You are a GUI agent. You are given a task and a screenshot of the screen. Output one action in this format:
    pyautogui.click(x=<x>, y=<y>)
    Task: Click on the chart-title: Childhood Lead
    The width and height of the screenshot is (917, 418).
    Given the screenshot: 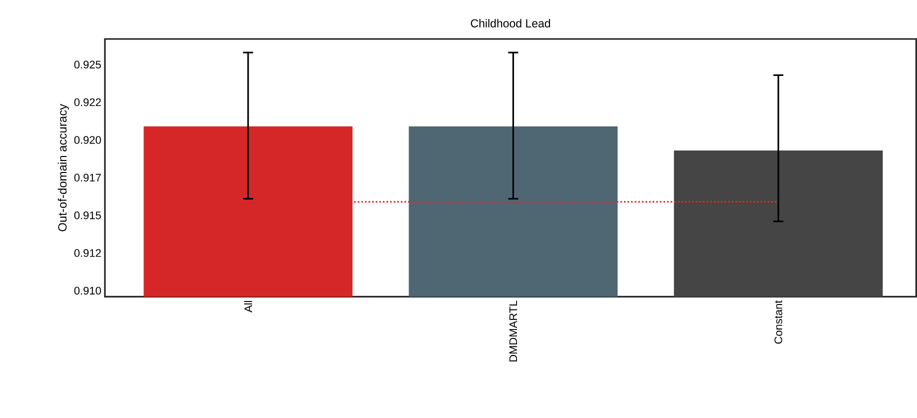 What is the action you would take?
    pyautogui.click(x=510, y=23)
    